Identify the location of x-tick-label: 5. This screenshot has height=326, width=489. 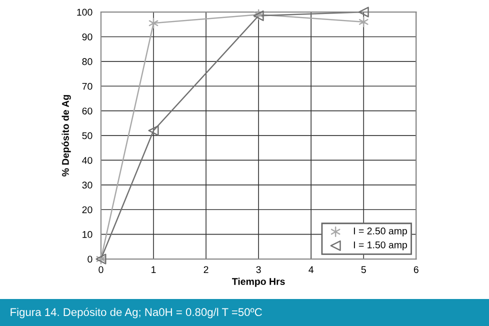
(363, 270).